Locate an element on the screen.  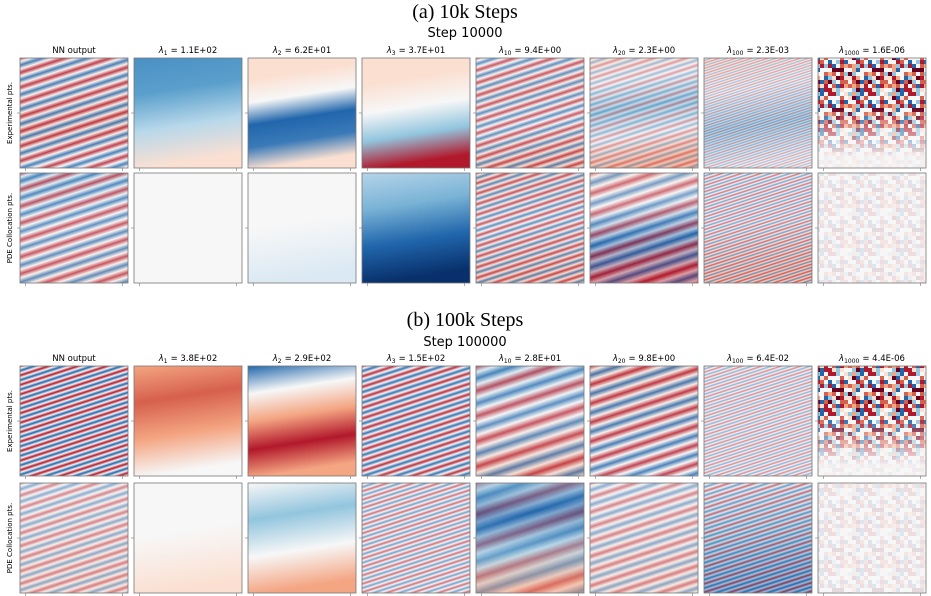
column-label: λ20 = 2.3E+00 is located at coordinates (643, 51).